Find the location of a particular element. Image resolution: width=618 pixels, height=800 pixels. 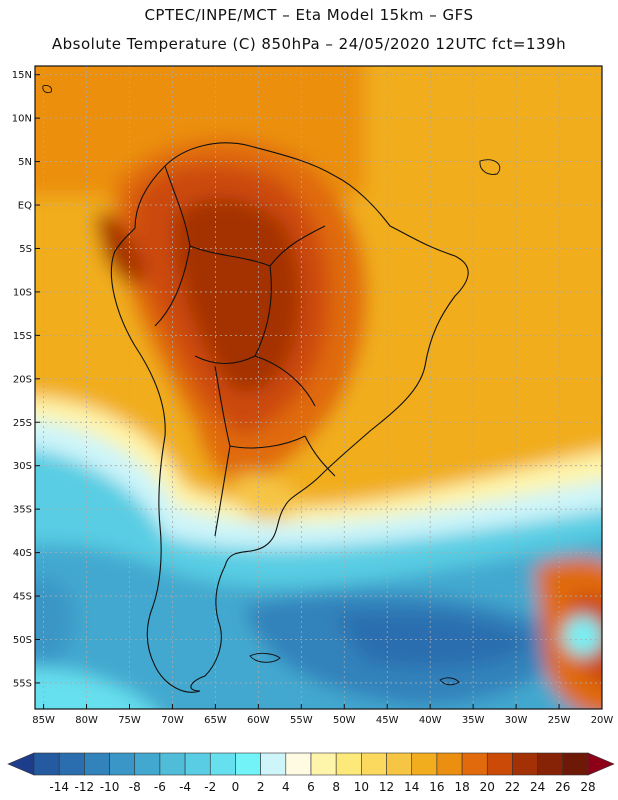

lon-label: 70W is located at coordinates (172, 720).